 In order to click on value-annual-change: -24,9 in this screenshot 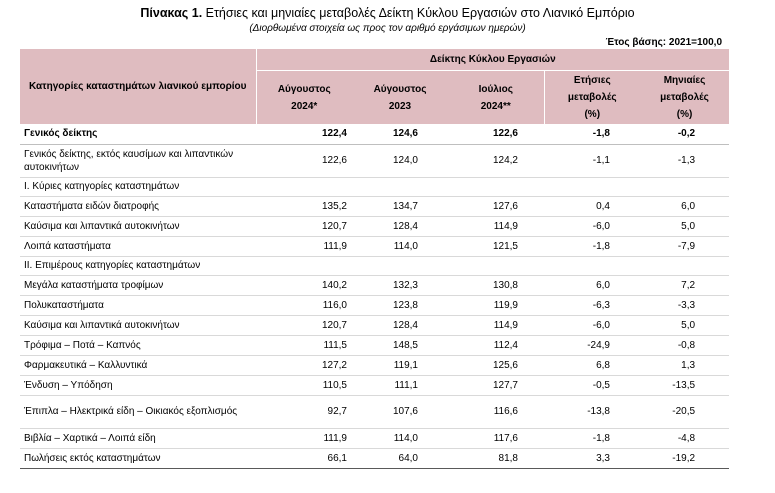, I will do `click(598, 345)`.